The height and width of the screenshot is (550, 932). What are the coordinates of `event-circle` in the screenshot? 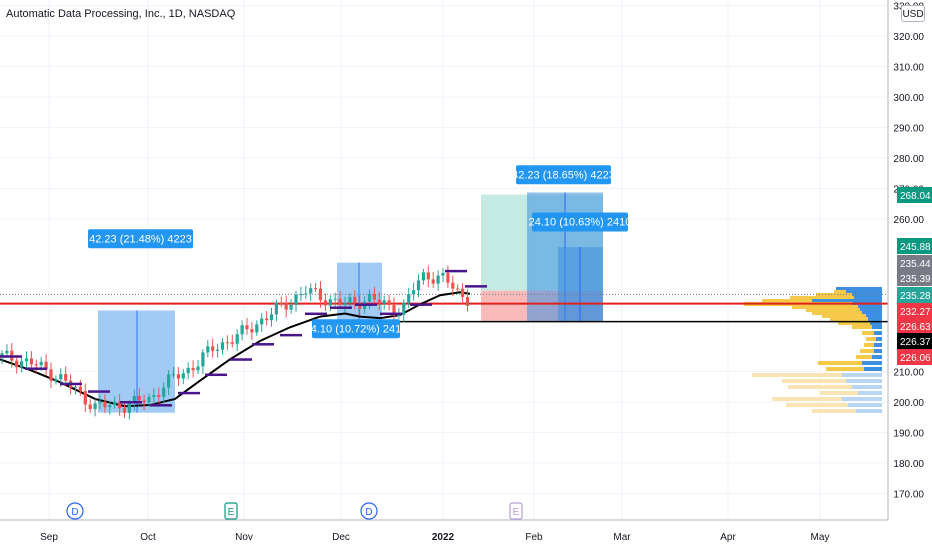 It's located at (75, 511).